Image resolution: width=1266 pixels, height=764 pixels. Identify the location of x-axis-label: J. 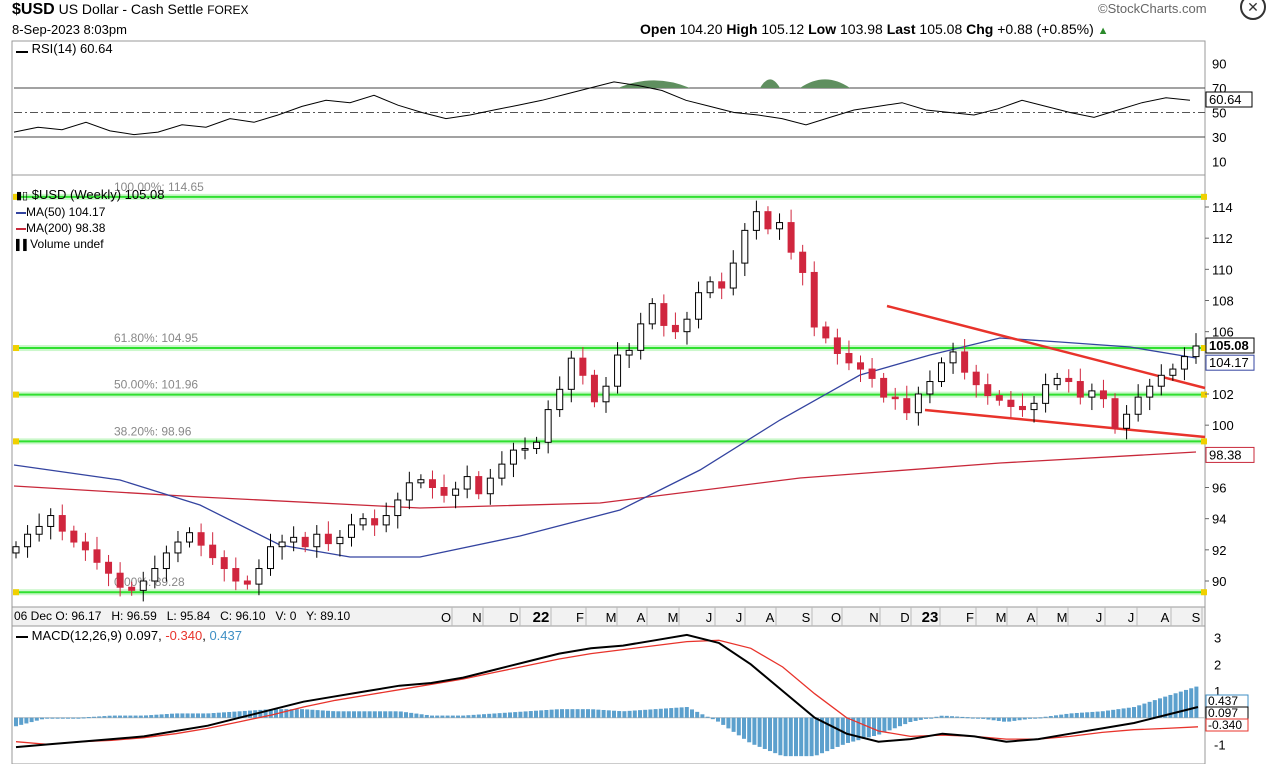
(709, 617).